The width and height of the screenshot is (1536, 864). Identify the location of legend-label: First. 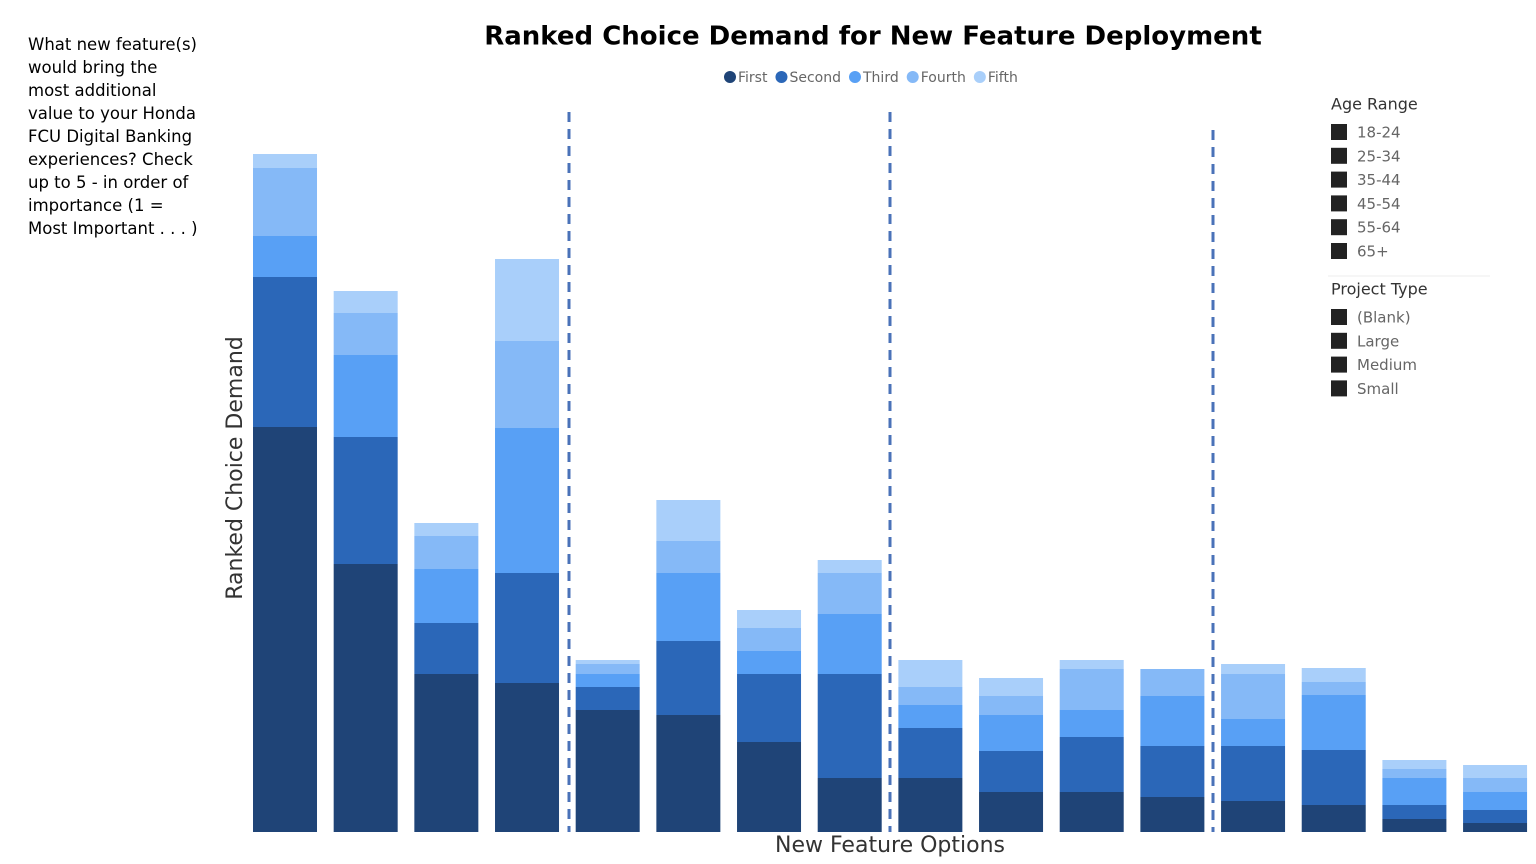
(753, 78).